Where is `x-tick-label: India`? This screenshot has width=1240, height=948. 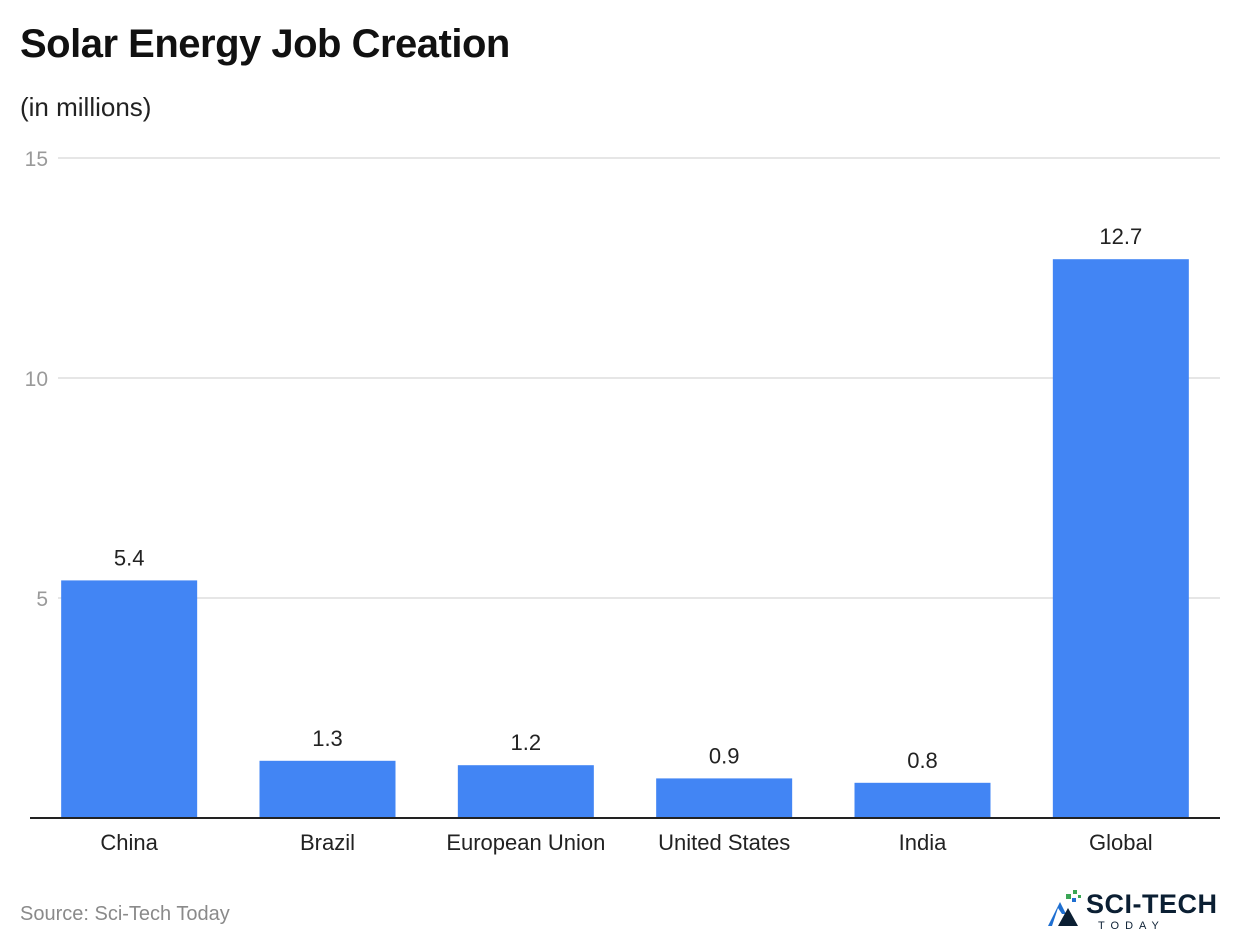
x-tick-label: India is located at coordinates (923, 842).